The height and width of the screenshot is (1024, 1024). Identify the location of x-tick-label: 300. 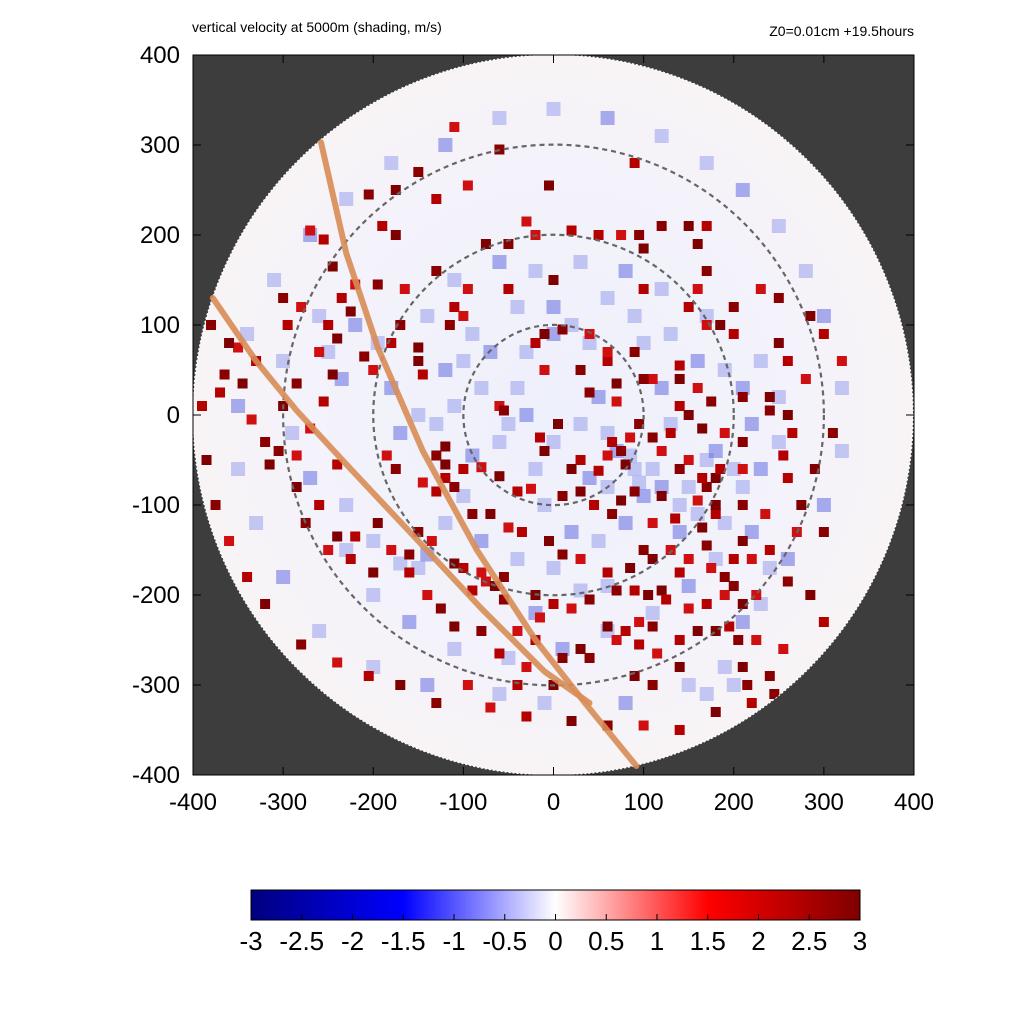
(824, 802).